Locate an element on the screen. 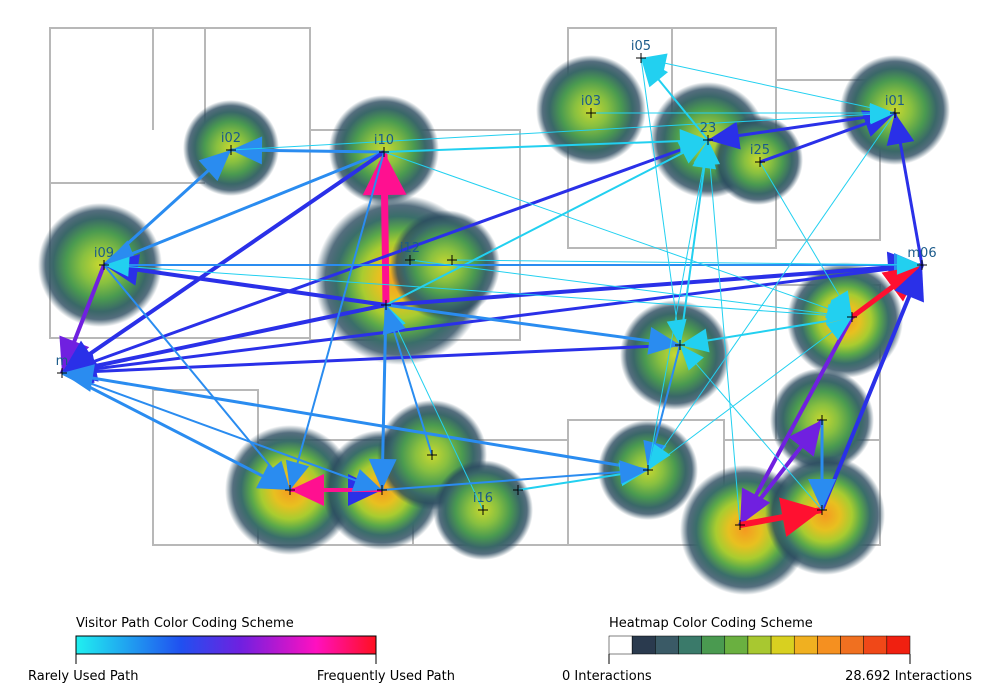  node-label: i03 is located at coordinates (591, 101).